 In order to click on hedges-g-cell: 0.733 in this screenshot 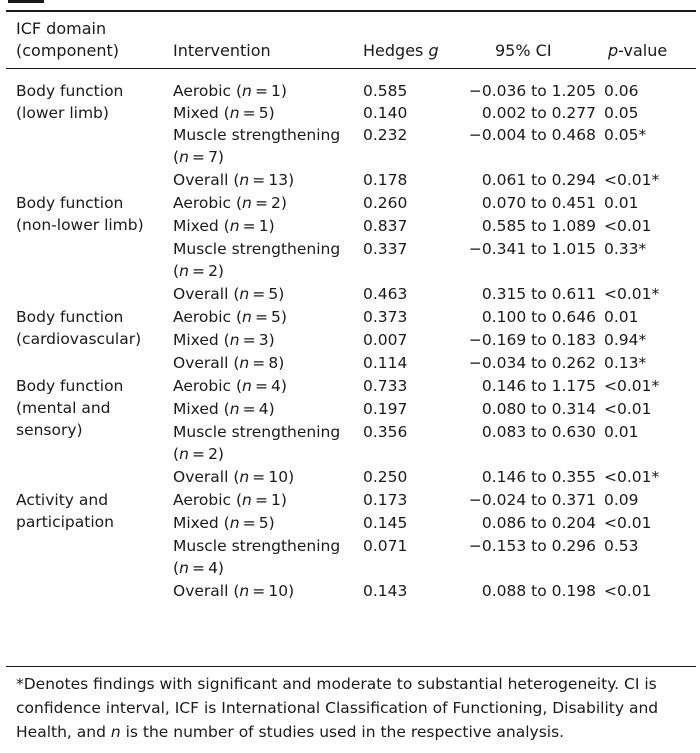, I will do `click(385, 386)`.